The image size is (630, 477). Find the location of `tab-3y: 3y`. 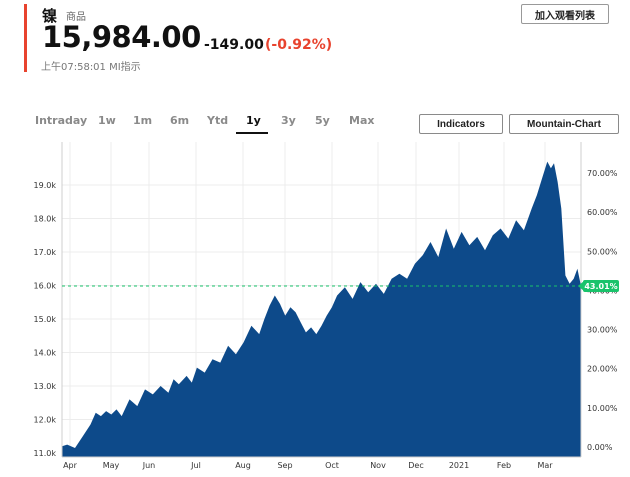

tab-3y: 3y is located at coordinates (288, 120).